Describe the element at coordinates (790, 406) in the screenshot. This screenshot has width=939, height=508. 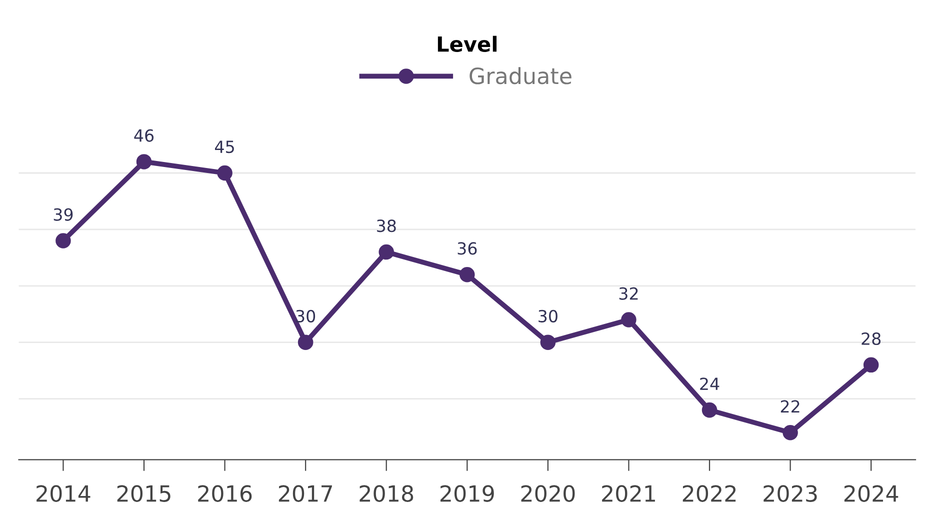
I see `data-label: 22` at that location.